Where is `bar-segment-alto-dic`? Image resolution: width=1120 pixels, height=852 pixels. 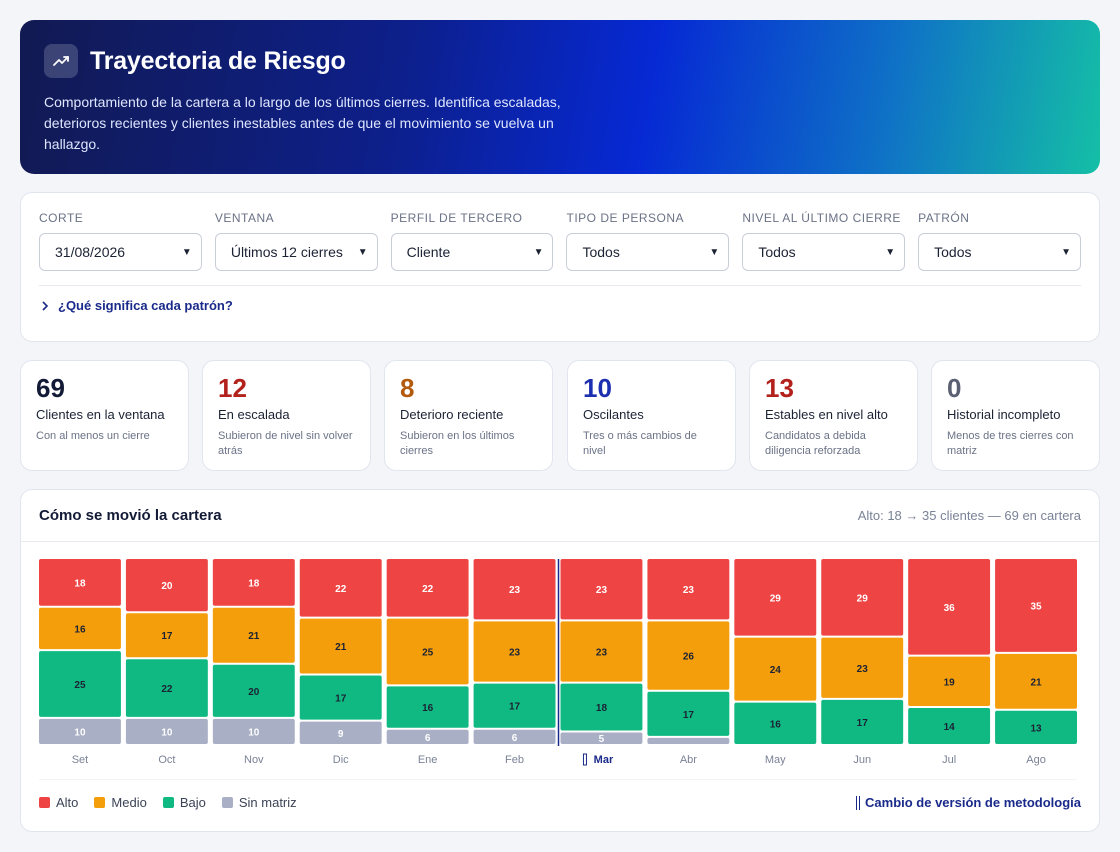 bar-segment-alto-dic is located at coordinates (340, 588).